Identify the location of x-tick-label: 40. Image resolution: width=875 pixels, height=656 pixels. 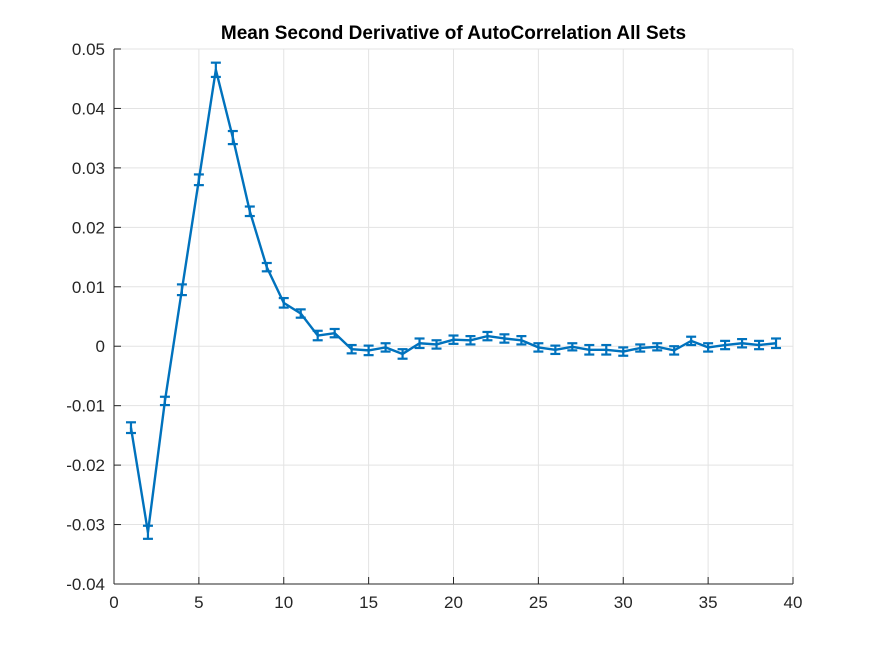
(793, 602).